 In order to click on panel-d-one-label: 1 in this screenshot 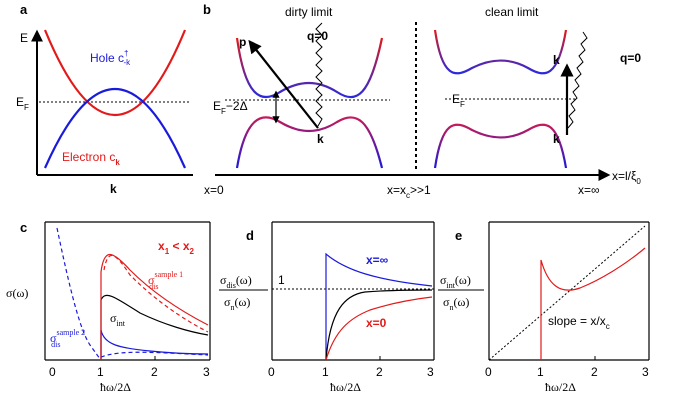, I will do `click(281, 280)`.